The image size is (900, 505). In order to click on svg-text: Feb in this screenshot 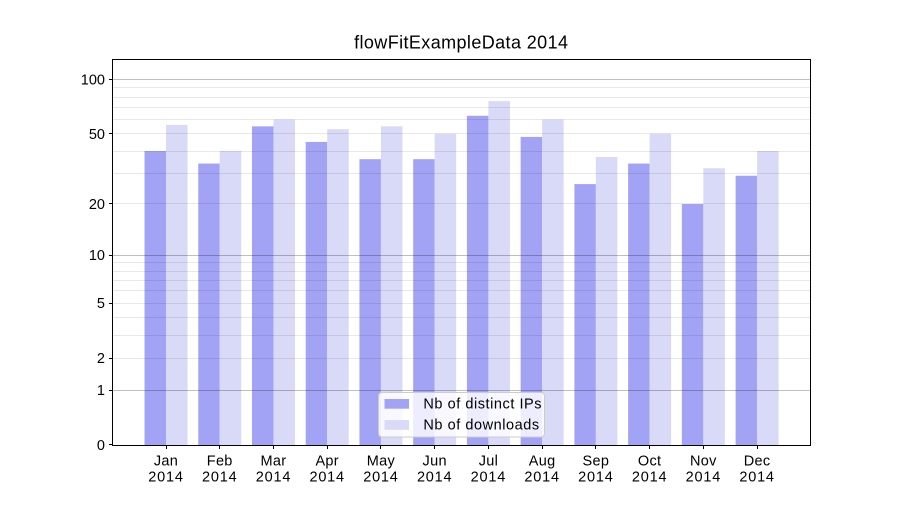, I will do `click(220, 461)`.